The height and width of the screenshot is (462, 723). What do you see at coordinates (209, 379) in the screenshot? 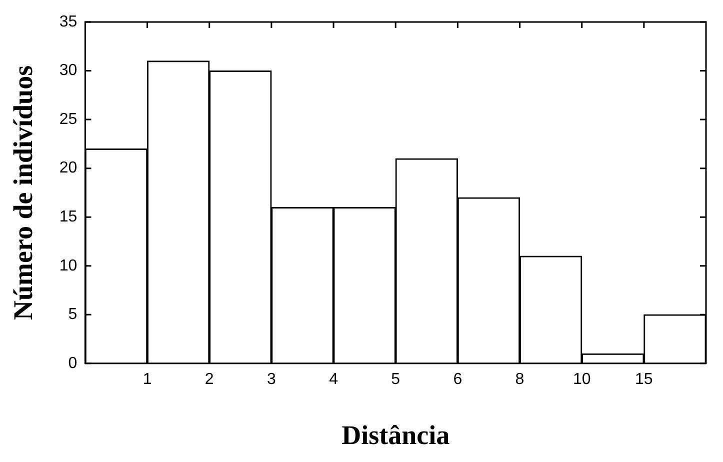
I see `text: 2` at bounding box center [209, 379].